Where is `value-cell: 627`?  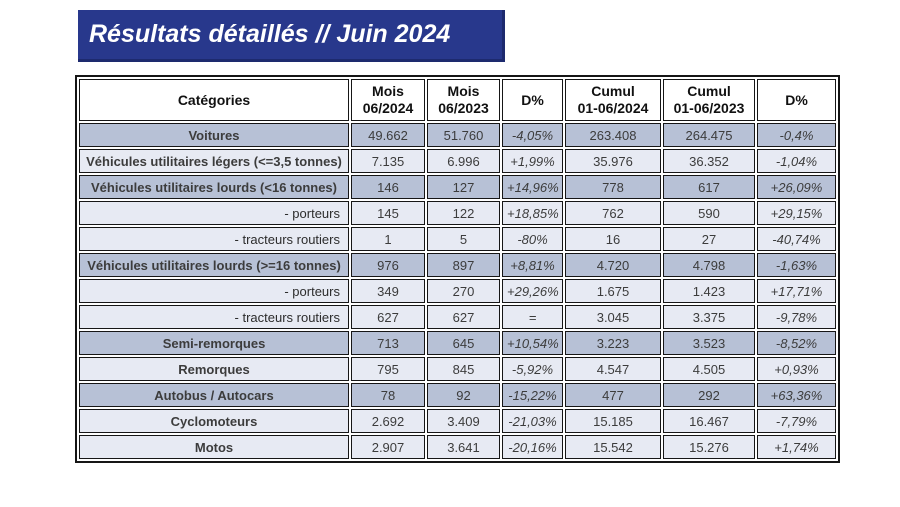
value-cell: 627 is located at coordinates (388, 317).